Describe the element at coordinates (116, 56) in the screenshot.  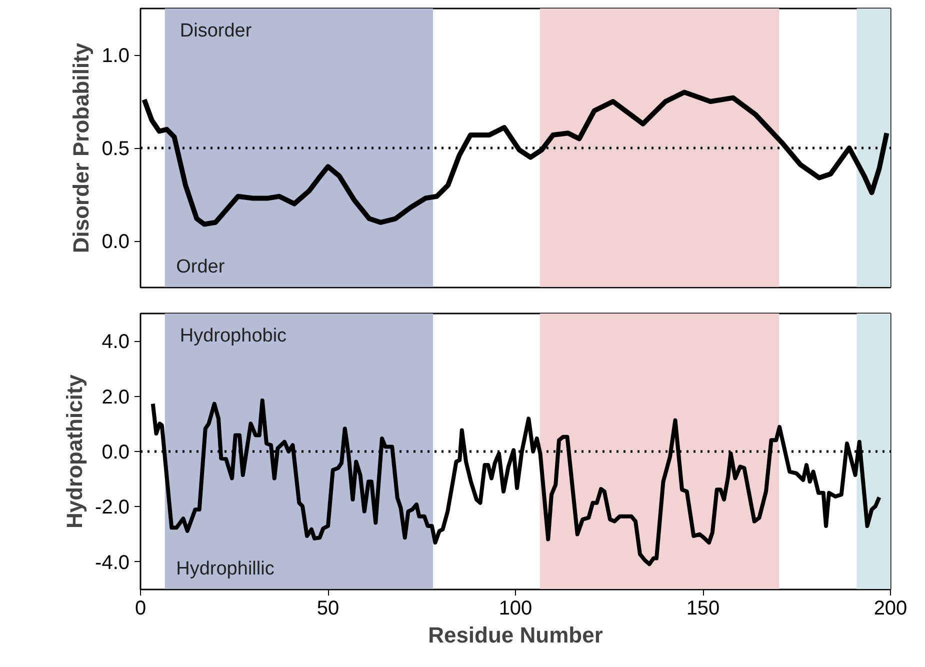
I see `y-tick-label: 1.0` at that location.